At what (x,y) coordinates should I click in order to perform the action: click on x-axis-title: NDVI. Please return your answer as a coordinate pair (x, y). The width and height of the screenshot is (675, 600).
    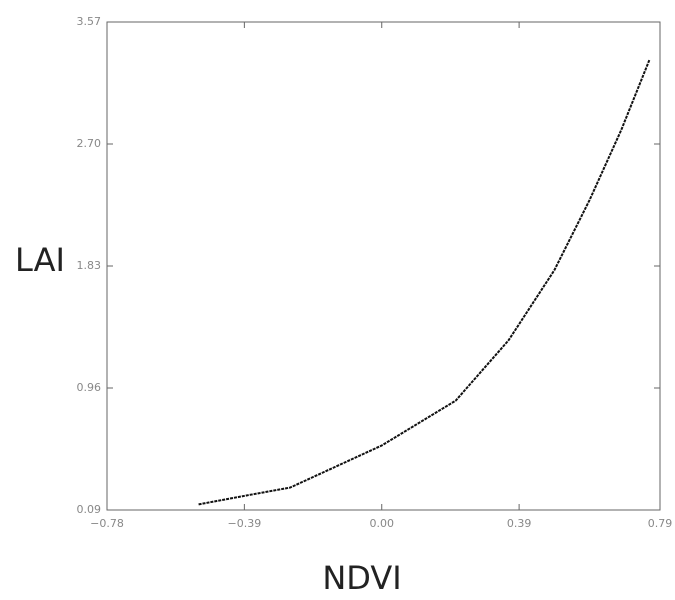
    Looking at the image, I should click on (361, 578).